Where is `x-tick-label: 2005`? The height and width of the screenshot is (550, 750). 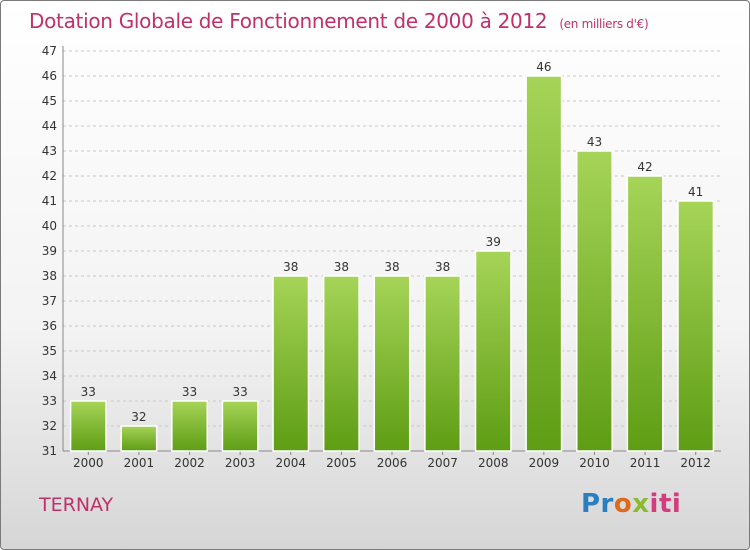 x-tick-label: 2005 is located at coordinates (341, 463).